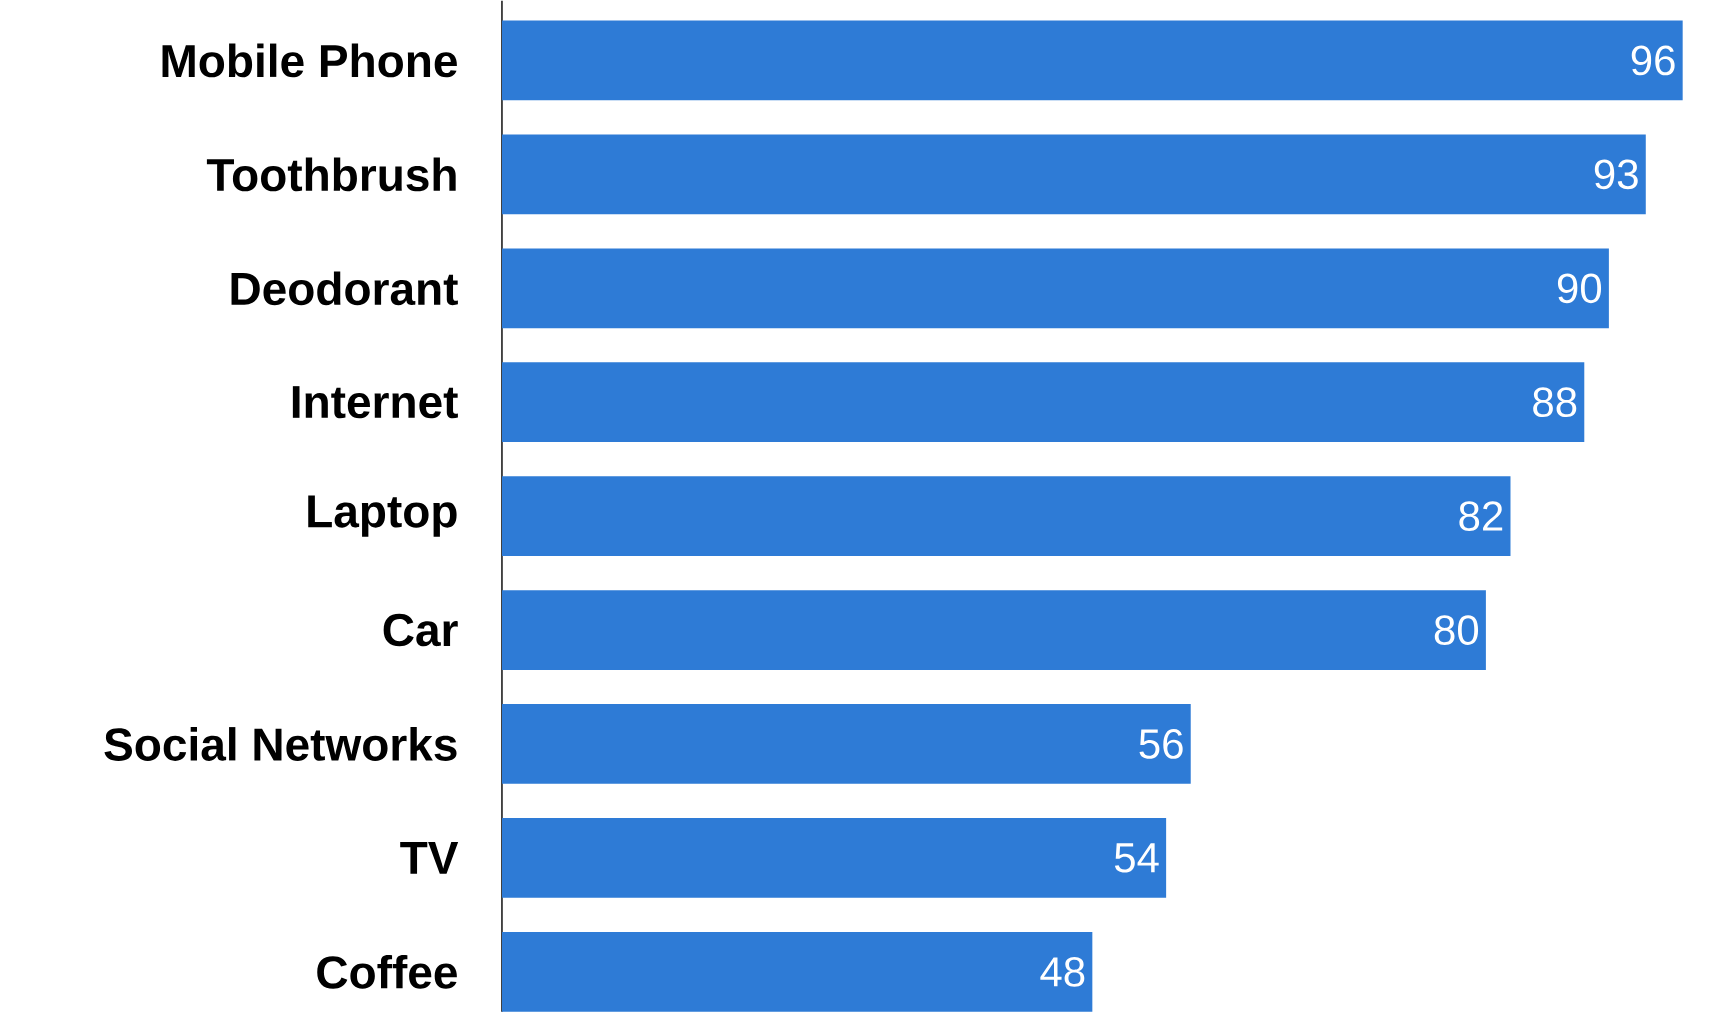 The height and width of the screenshot is (1012, 1711). Describe the element at coordinates (387, 971) in the screenshot. I see `y-tick-label: Coffee` at that location.